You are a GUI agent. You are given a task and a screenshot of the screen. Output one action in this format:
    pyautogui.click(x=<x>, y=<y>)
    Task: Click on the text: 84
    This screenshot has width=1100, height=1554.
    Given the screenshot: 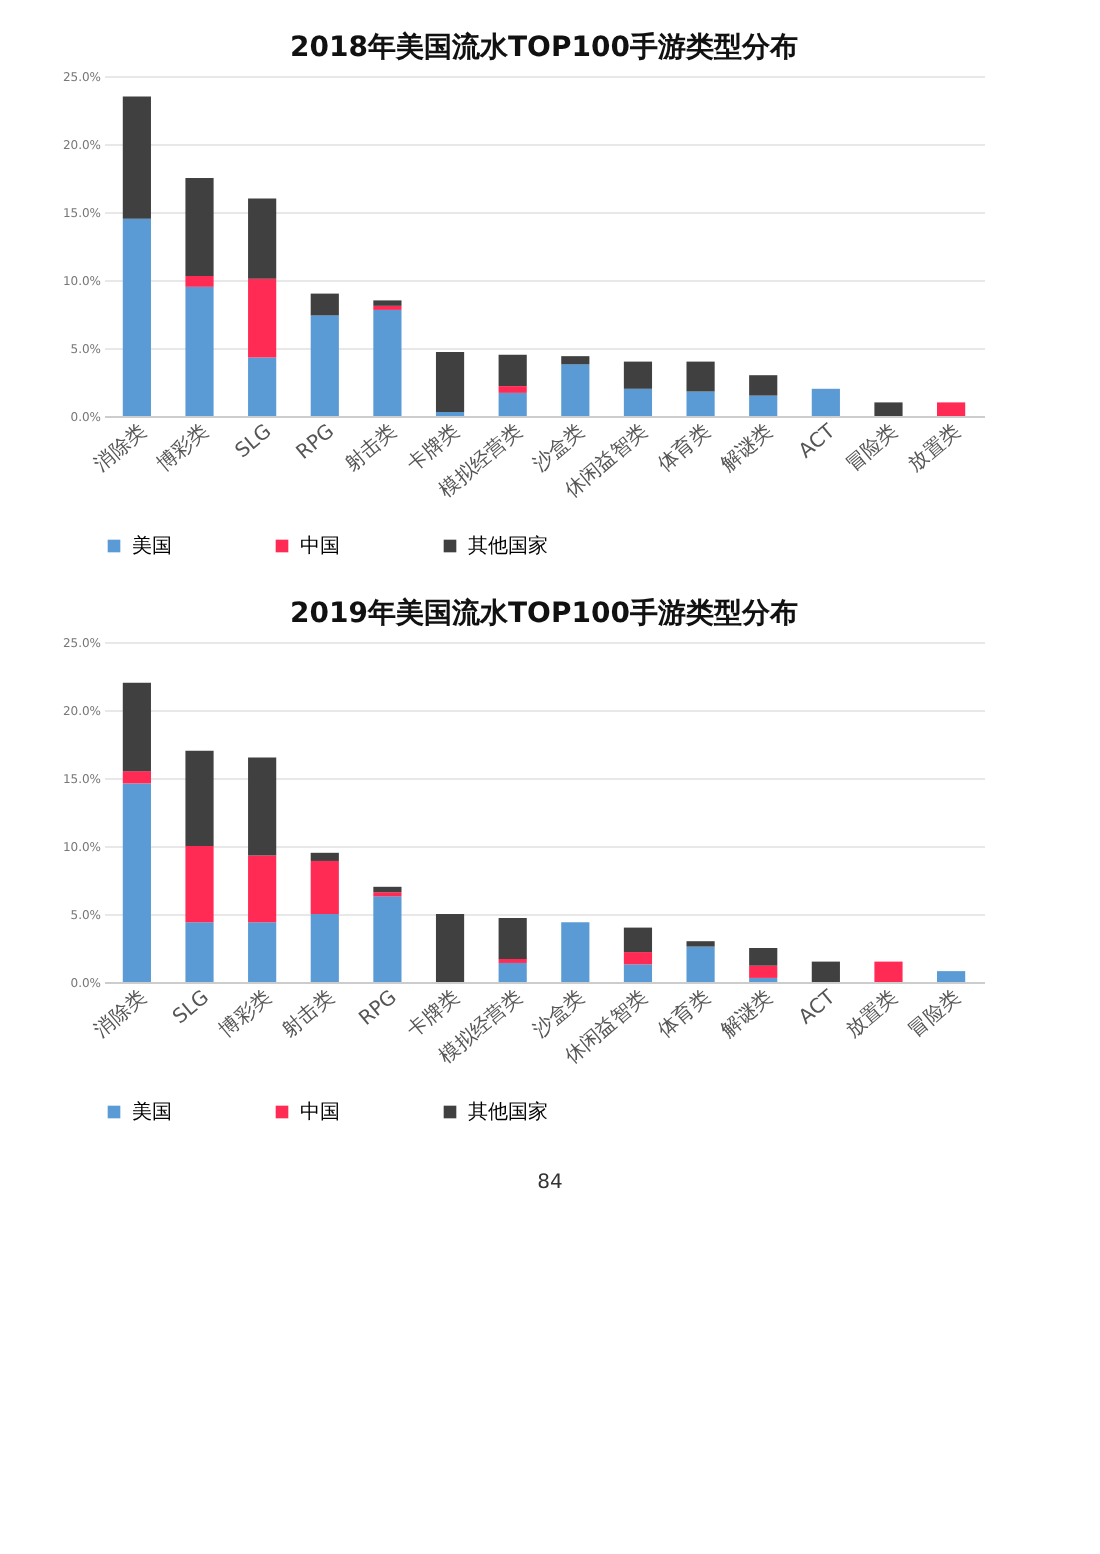 What is the action you would take?
    pyautogui.click(x=550, y=1183)
    